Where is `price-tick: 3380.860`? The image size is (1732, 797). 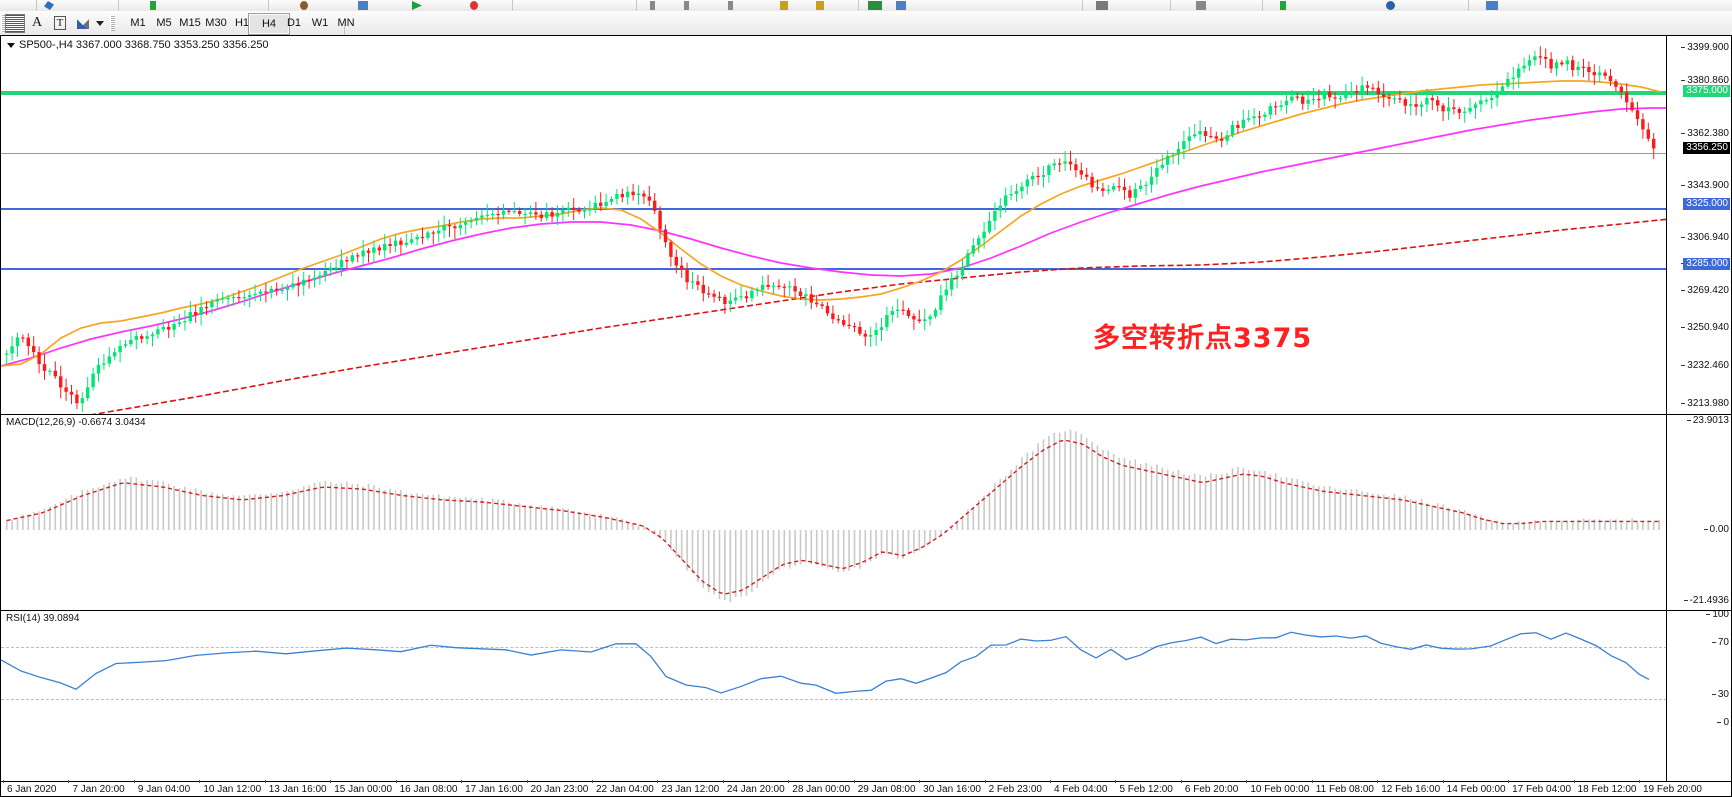
price-tick: 3380.860 is located at coordinates (1705, 80).